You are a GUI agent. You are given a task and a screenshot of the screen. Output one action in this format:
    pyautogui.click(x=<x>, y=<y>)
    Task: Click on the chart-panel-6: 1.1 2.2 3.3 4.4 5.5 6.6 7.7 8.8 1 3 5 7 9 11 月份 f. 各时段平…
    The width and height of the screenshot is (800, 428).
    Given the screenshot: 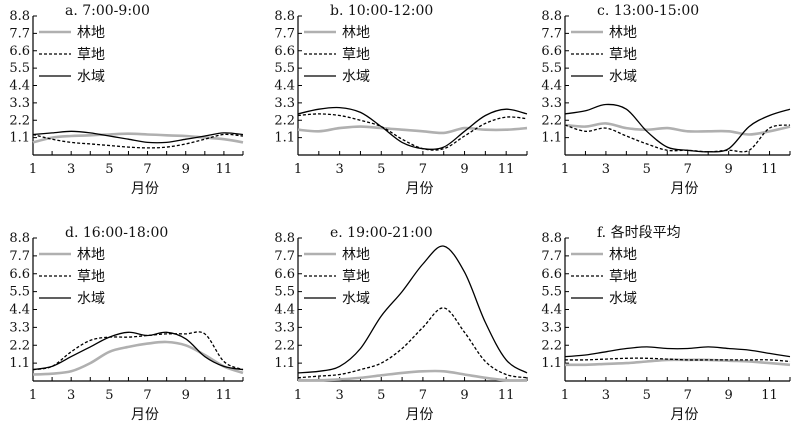 What is the action you would take?
    pyautogui.click(x=666, y=324)
    